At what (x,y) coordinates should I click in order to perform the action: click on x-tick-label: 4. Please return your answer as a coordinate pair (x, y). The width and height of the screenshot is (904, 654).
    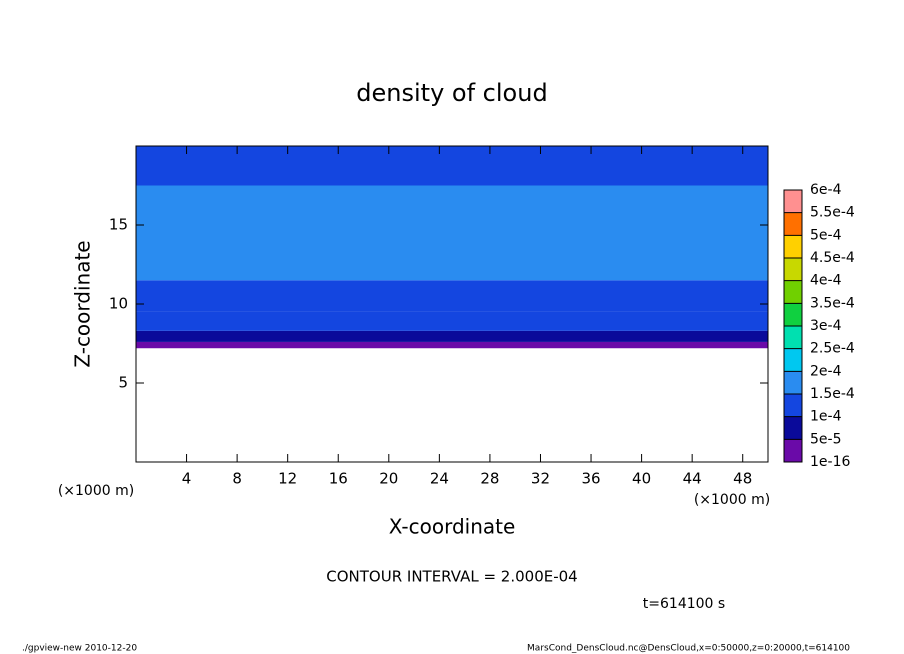
    Looking at the image, I should click on (187, 479).